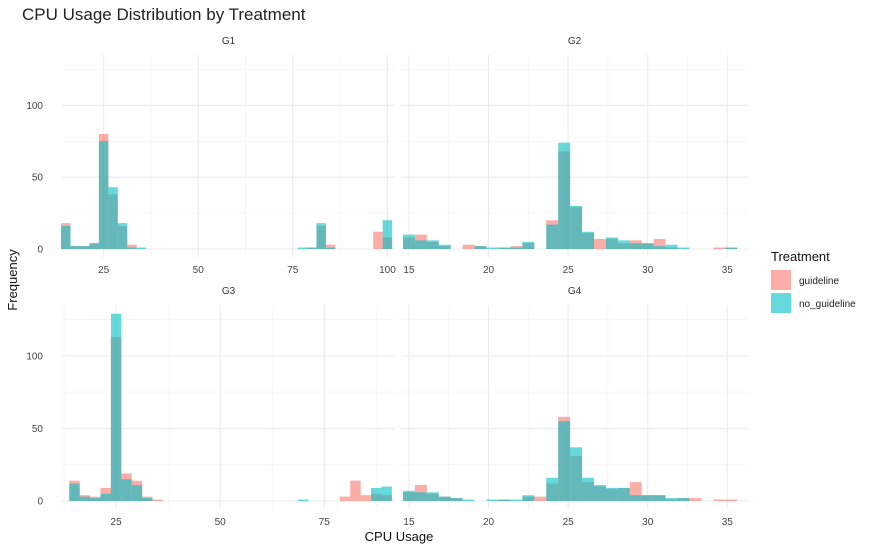 The height and width of the screenshot is (551, 881). I want to click on y-axis-title: Frequency, so click(12, 280).